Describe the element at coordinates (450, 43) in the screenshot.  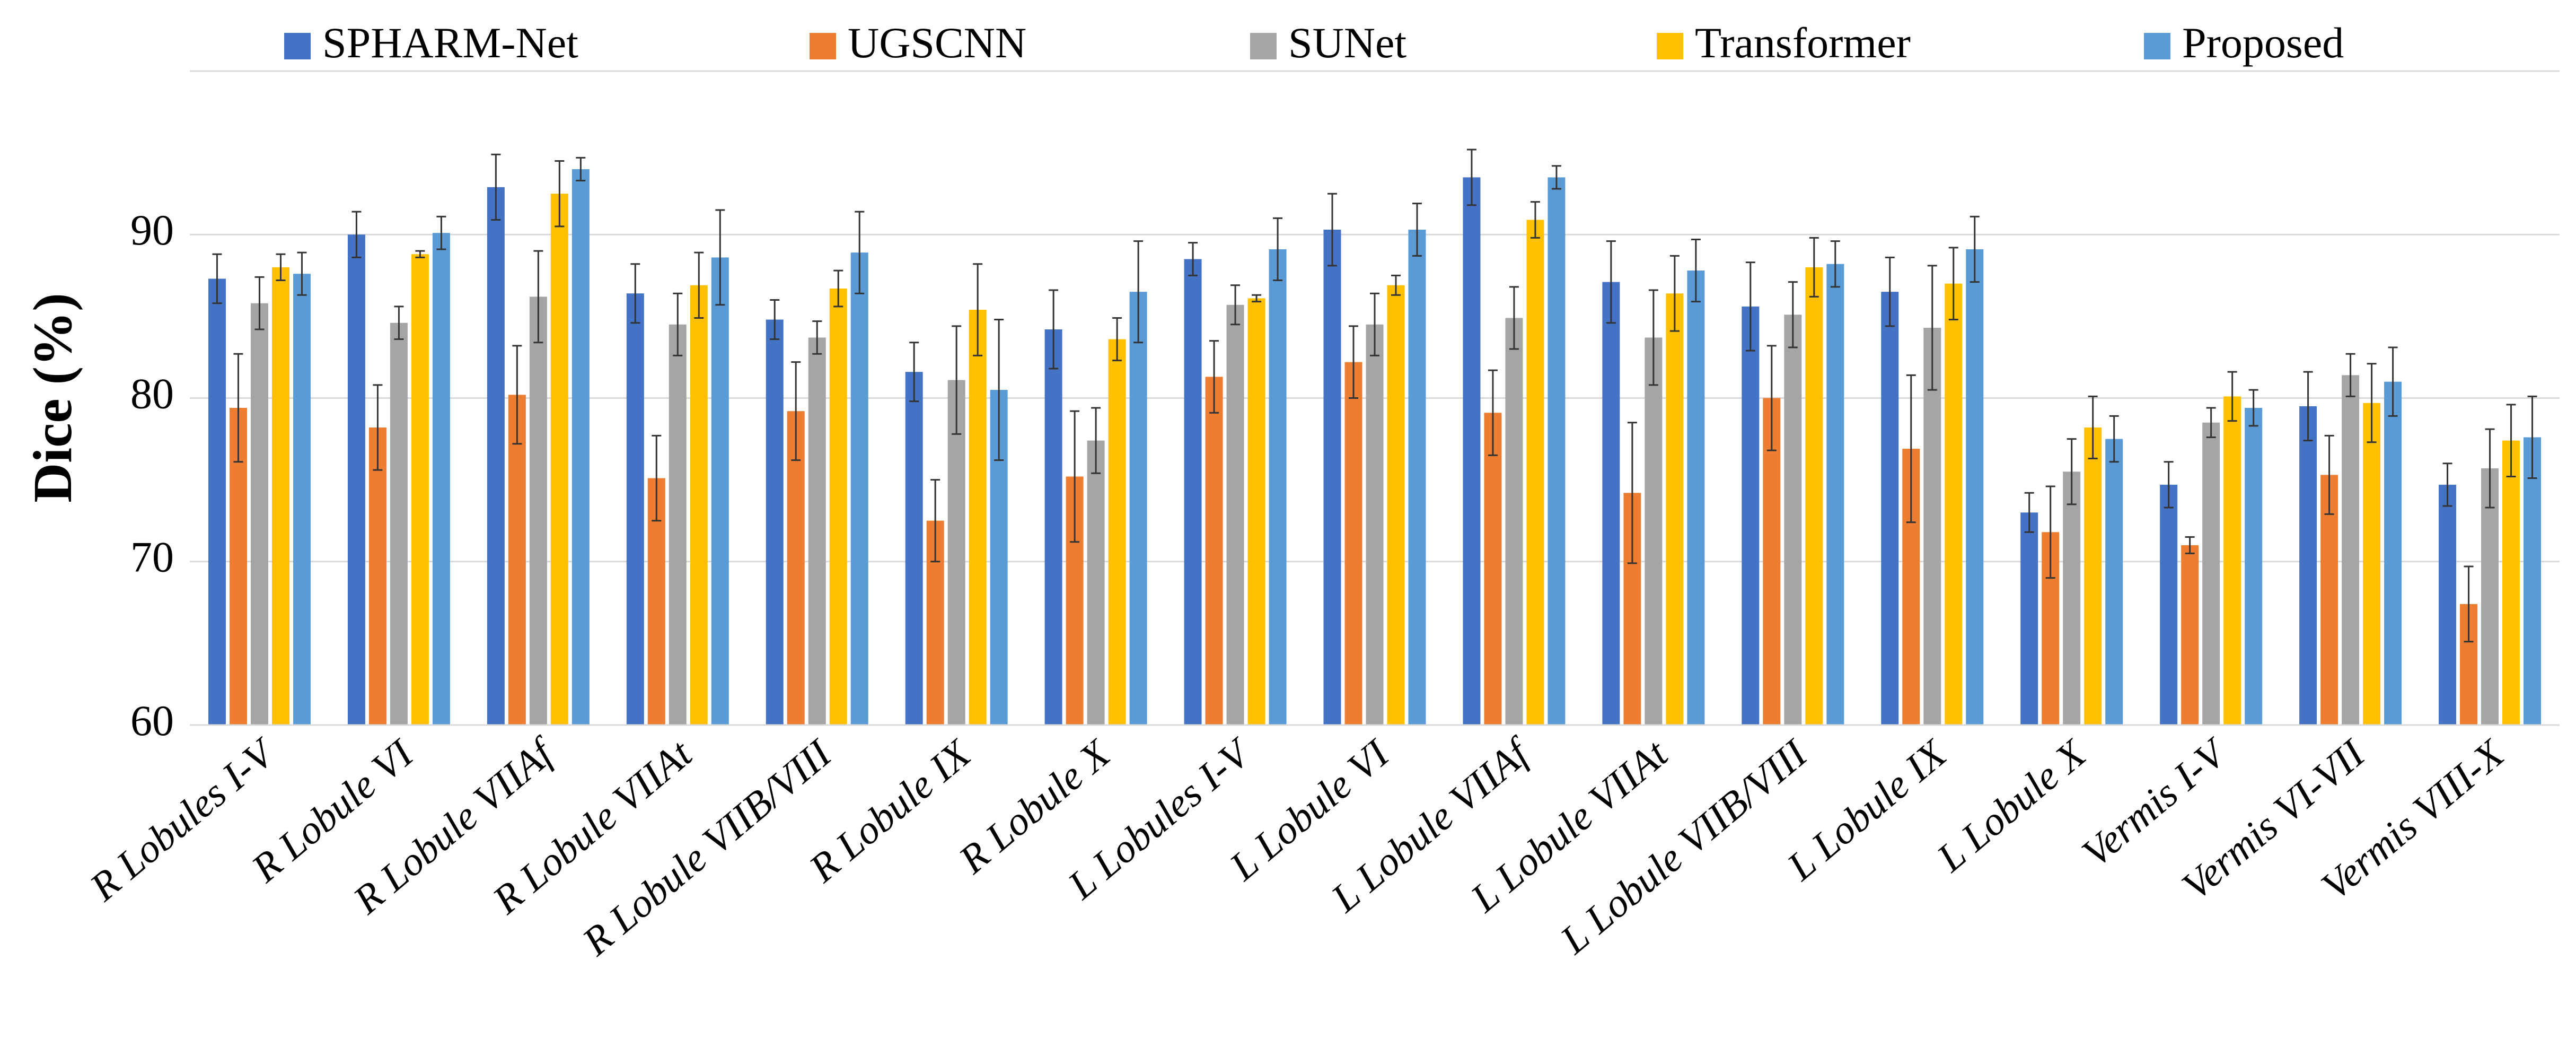
I see `legend-label: SPHARM-Net` at that location.